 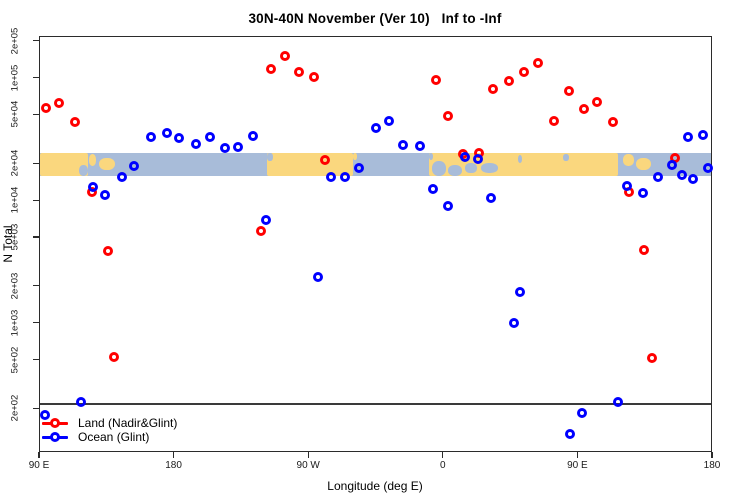 I want to click on legend: Land (Nadir&Glint) Ocean (Glint), so click(x=109, y=430).